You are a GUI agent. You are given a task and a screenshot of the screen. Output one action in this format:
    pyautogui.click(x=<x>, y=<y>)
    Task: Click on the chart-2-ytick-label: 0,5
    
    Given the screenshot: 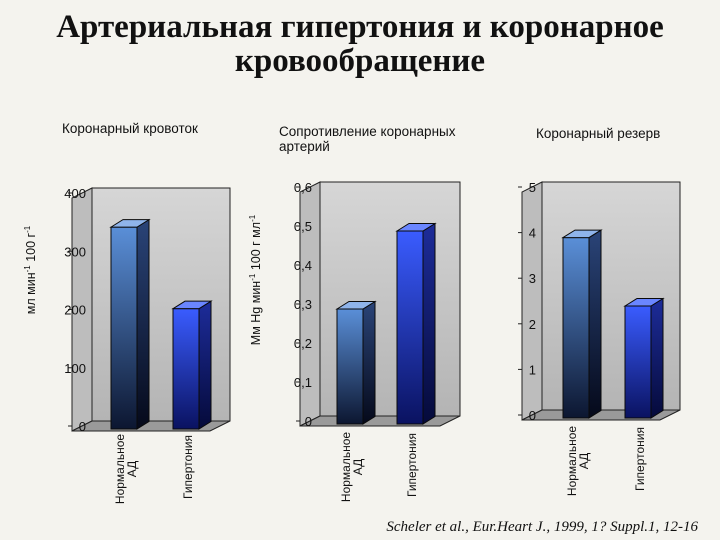 What is the action you would take?
    pyautogui.click(x=303, y=226)
    